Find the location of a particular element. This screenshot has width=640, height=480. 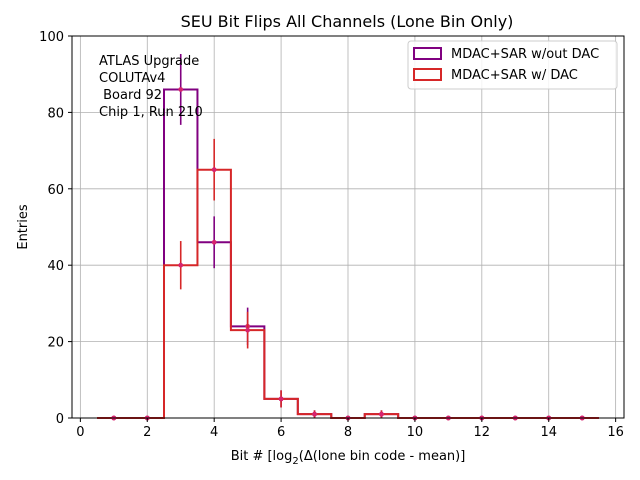

x-ticks: 0 2 4 6 8 10 12 14 16 is located at coordinates (350, 429).